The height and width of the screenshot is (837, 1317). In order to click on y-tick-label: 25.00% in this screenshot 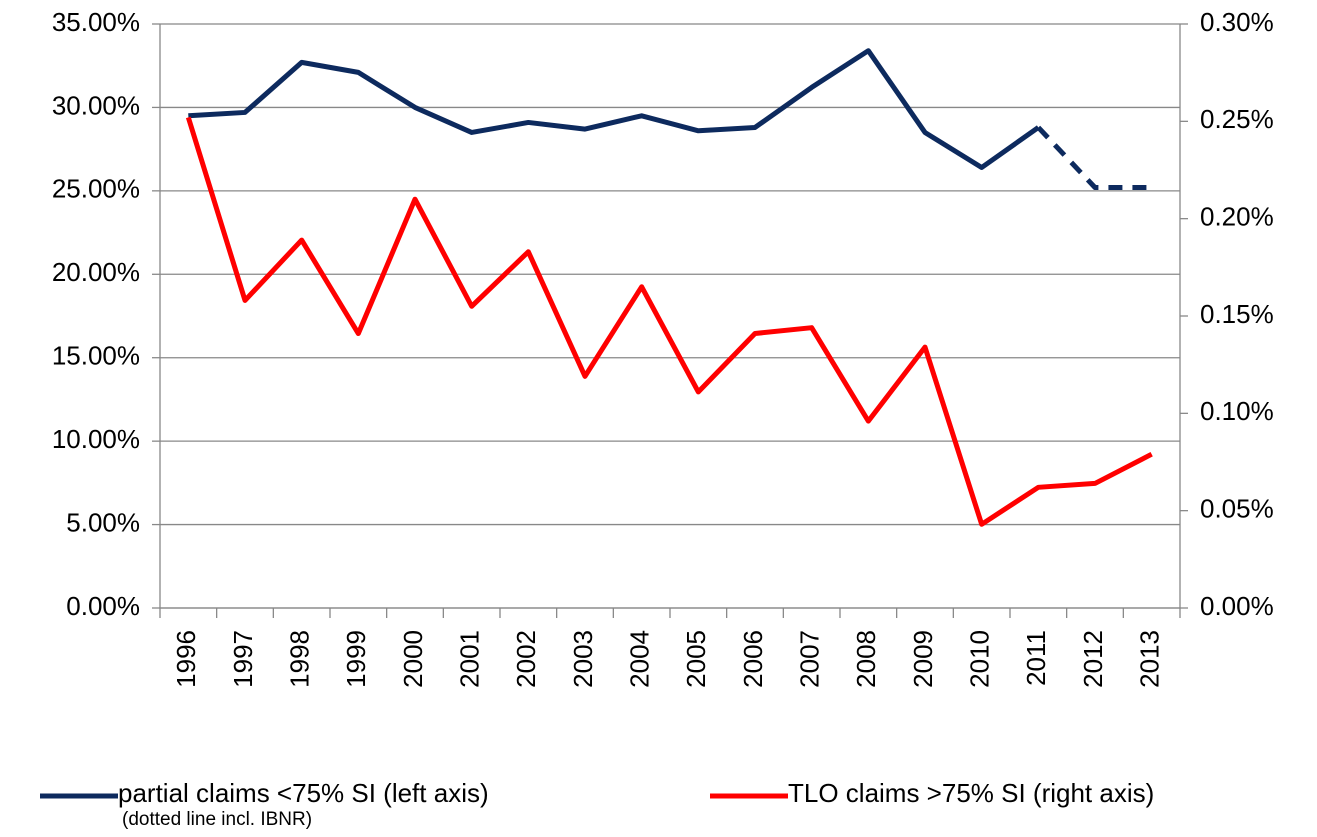, I will do `click(96, 189)`.